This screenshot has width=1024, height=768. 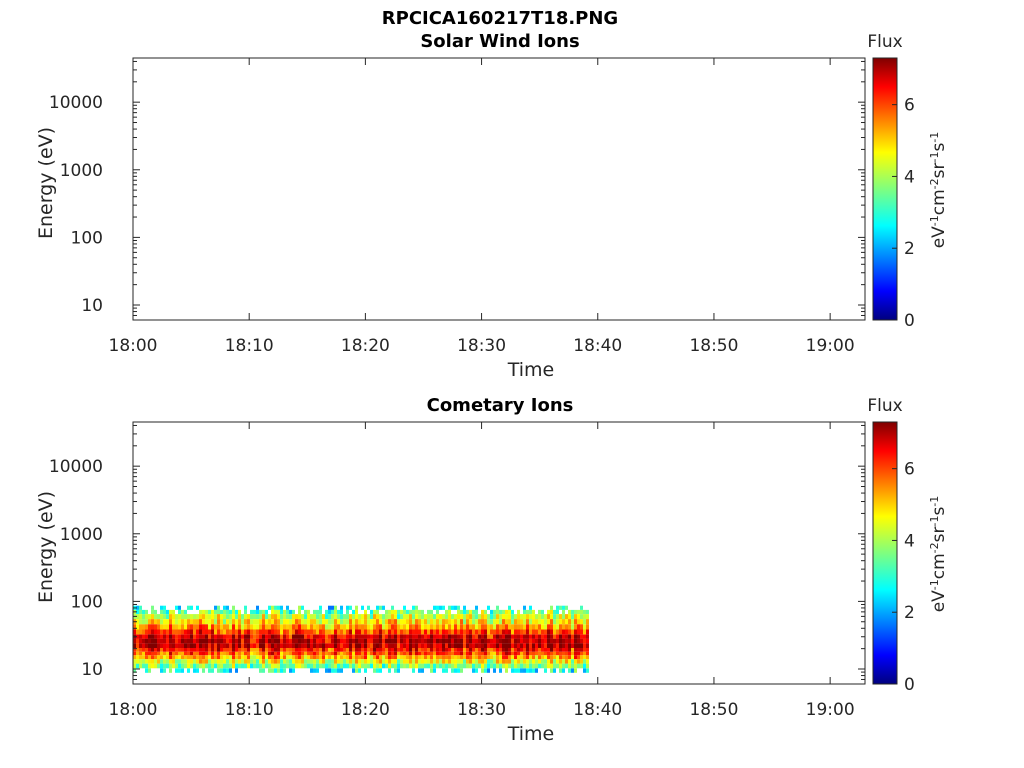 What do you see at coordinates (909, 685) in the screenshot?
I see `colorbar-tick-label: 0` at bounding box center [909, 685].